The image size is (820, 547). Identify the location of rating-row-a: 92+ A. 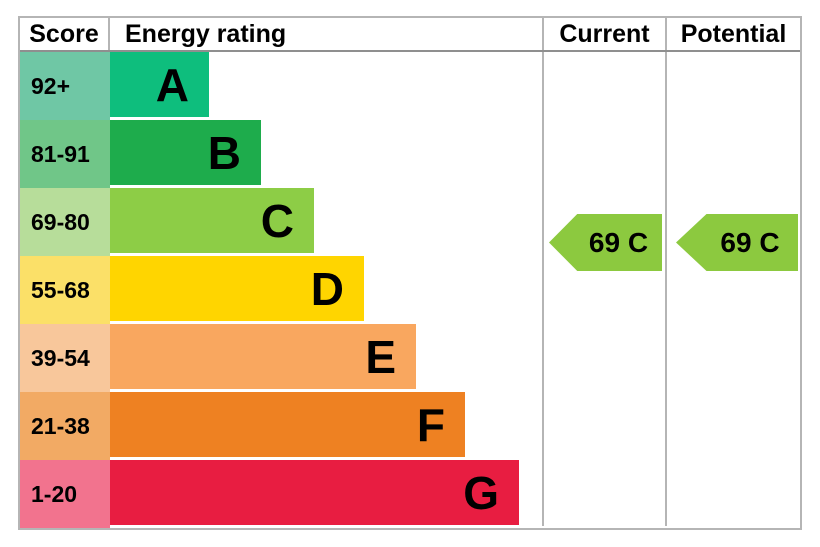
(281, 86).